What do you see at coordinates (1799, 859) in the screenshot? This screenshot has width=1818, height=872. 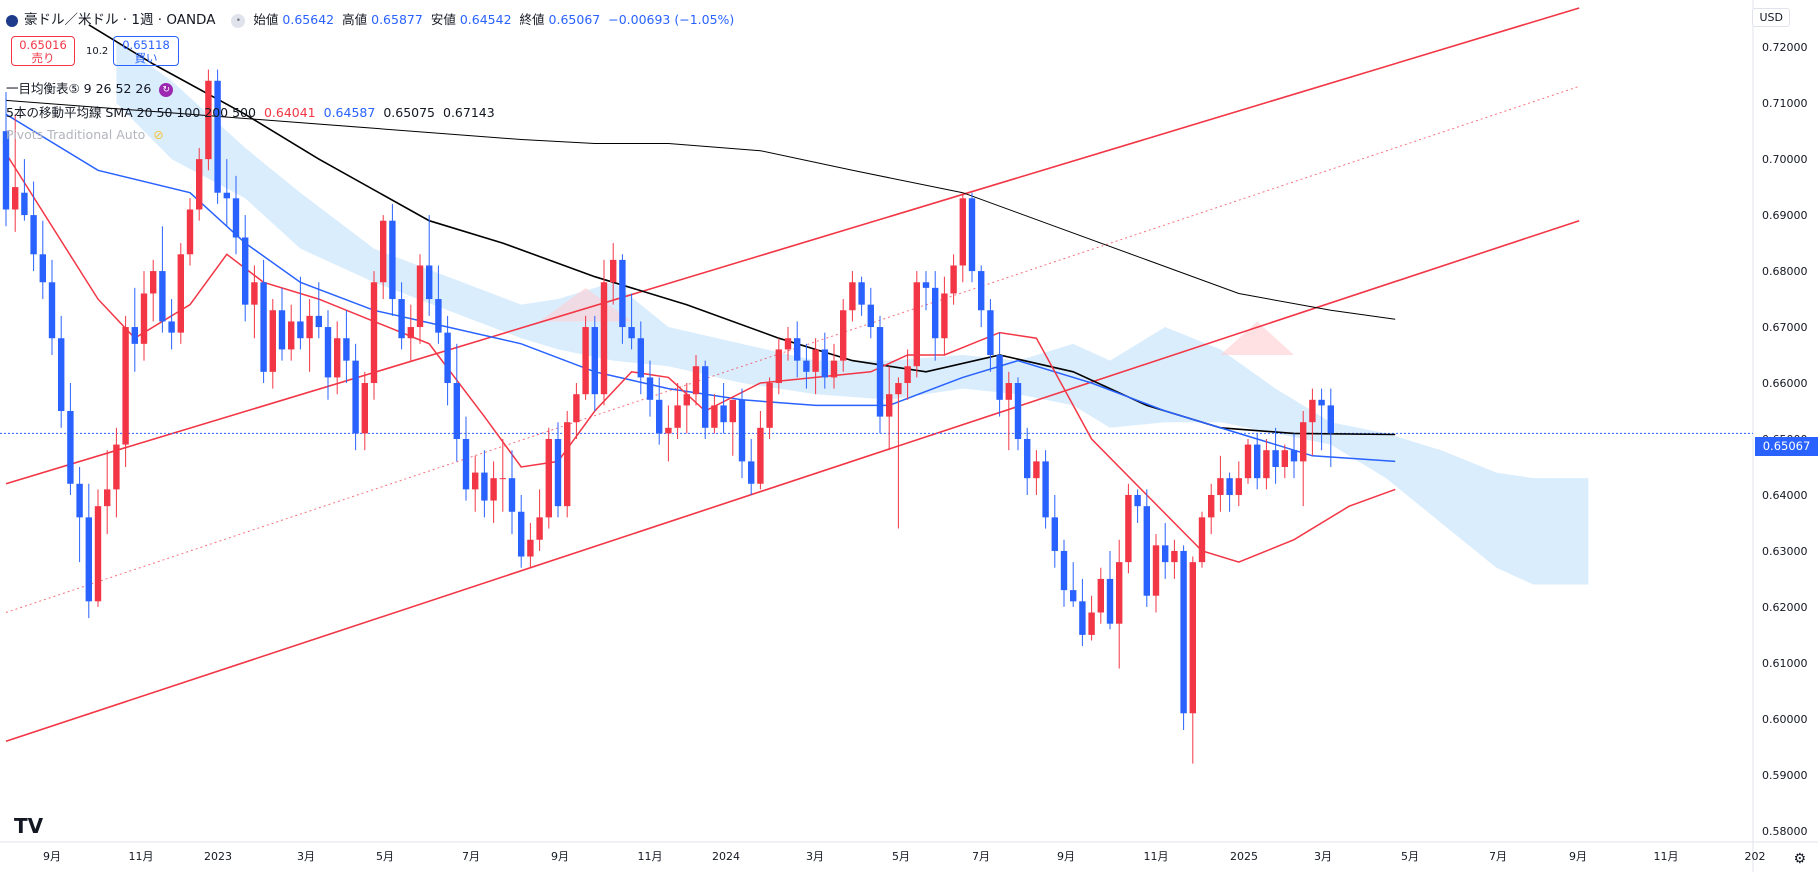 I see `gear-icon: ⚙` at bounding box center [1799, 859].